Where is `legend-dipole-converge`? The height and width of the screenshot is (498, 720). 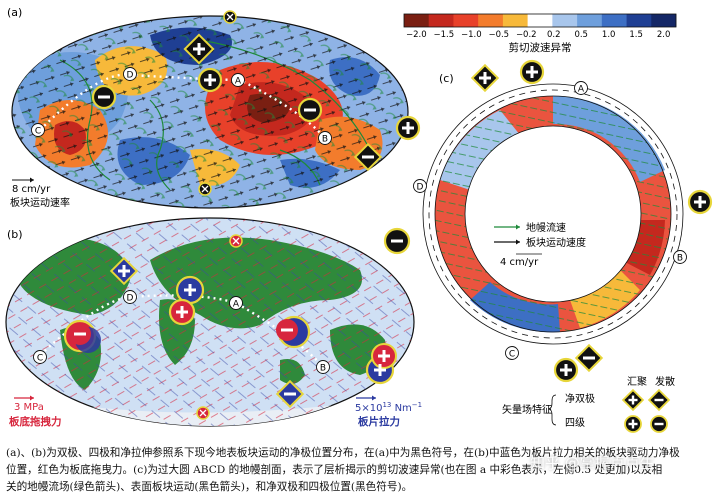
legend-dipole-converge is located at coordinates (633, 400).